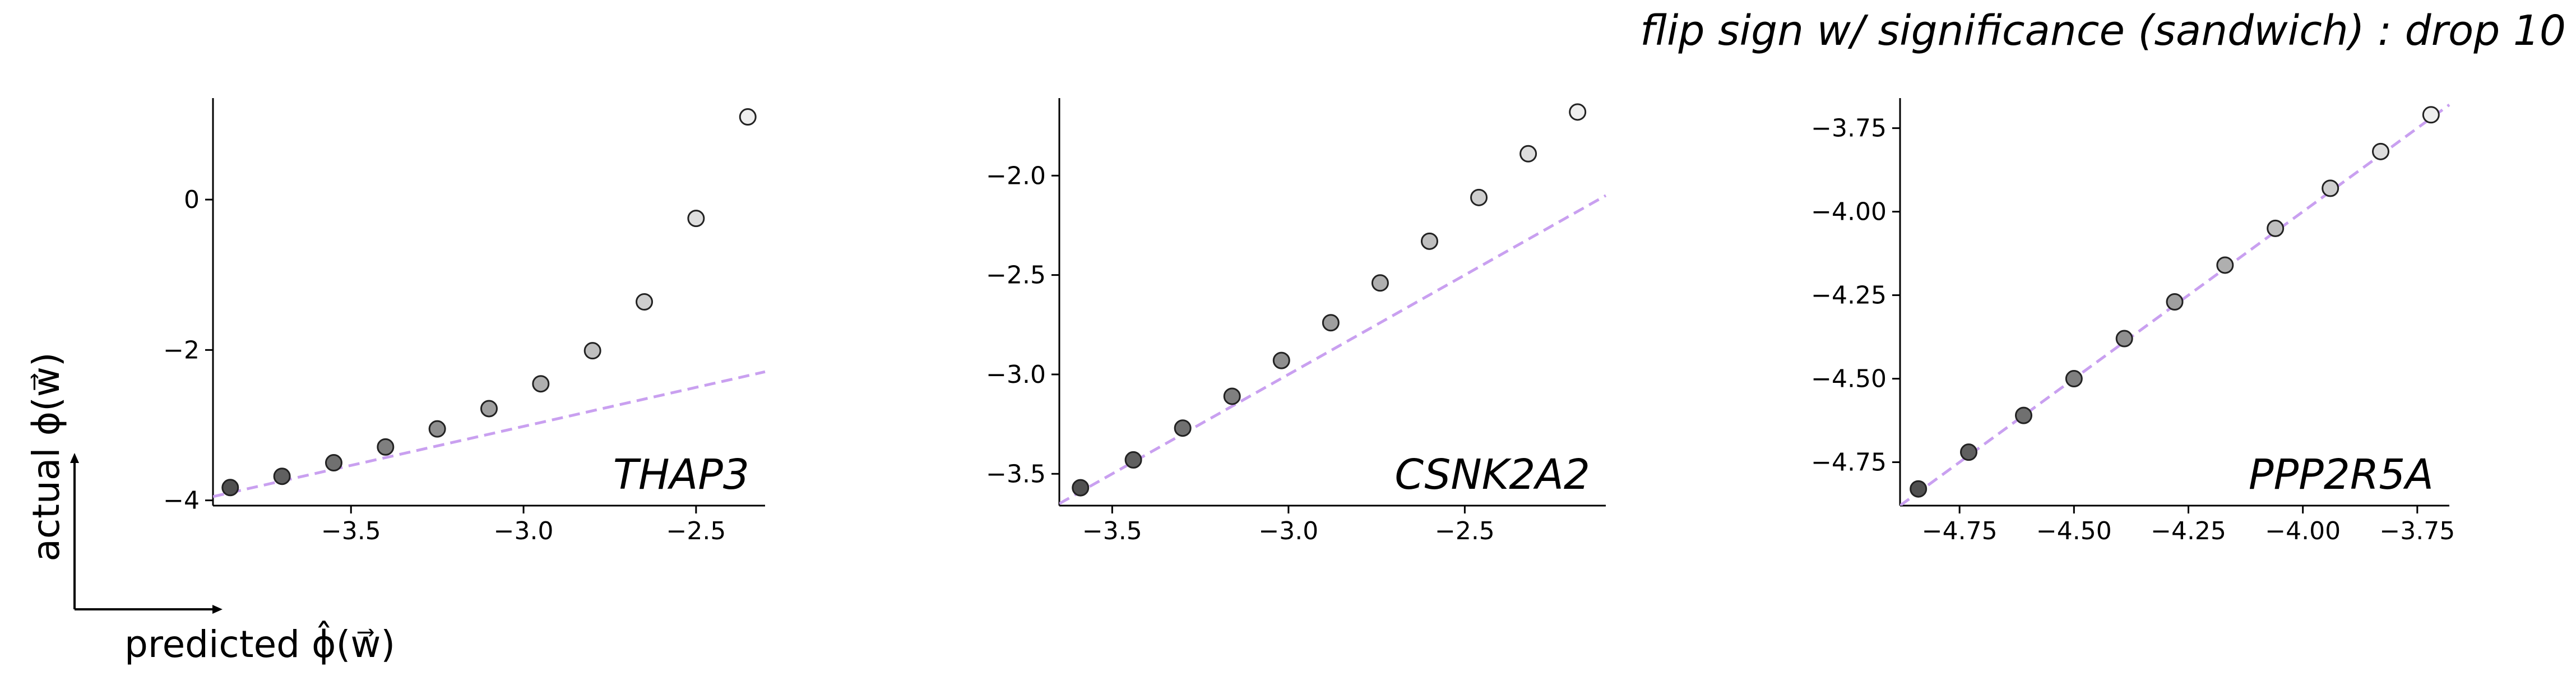 This screenshot has height=685, width=2576. Describe the element at coordinates (1849, 296) in the screenshot. I see `y-tick-label: −4.25` at that location.